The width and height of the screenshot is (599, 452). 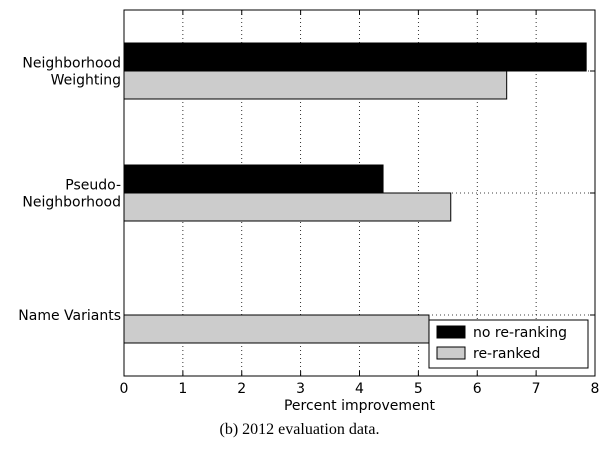 I want to click on x-tick-label: 6, so click(x=477, y=389).